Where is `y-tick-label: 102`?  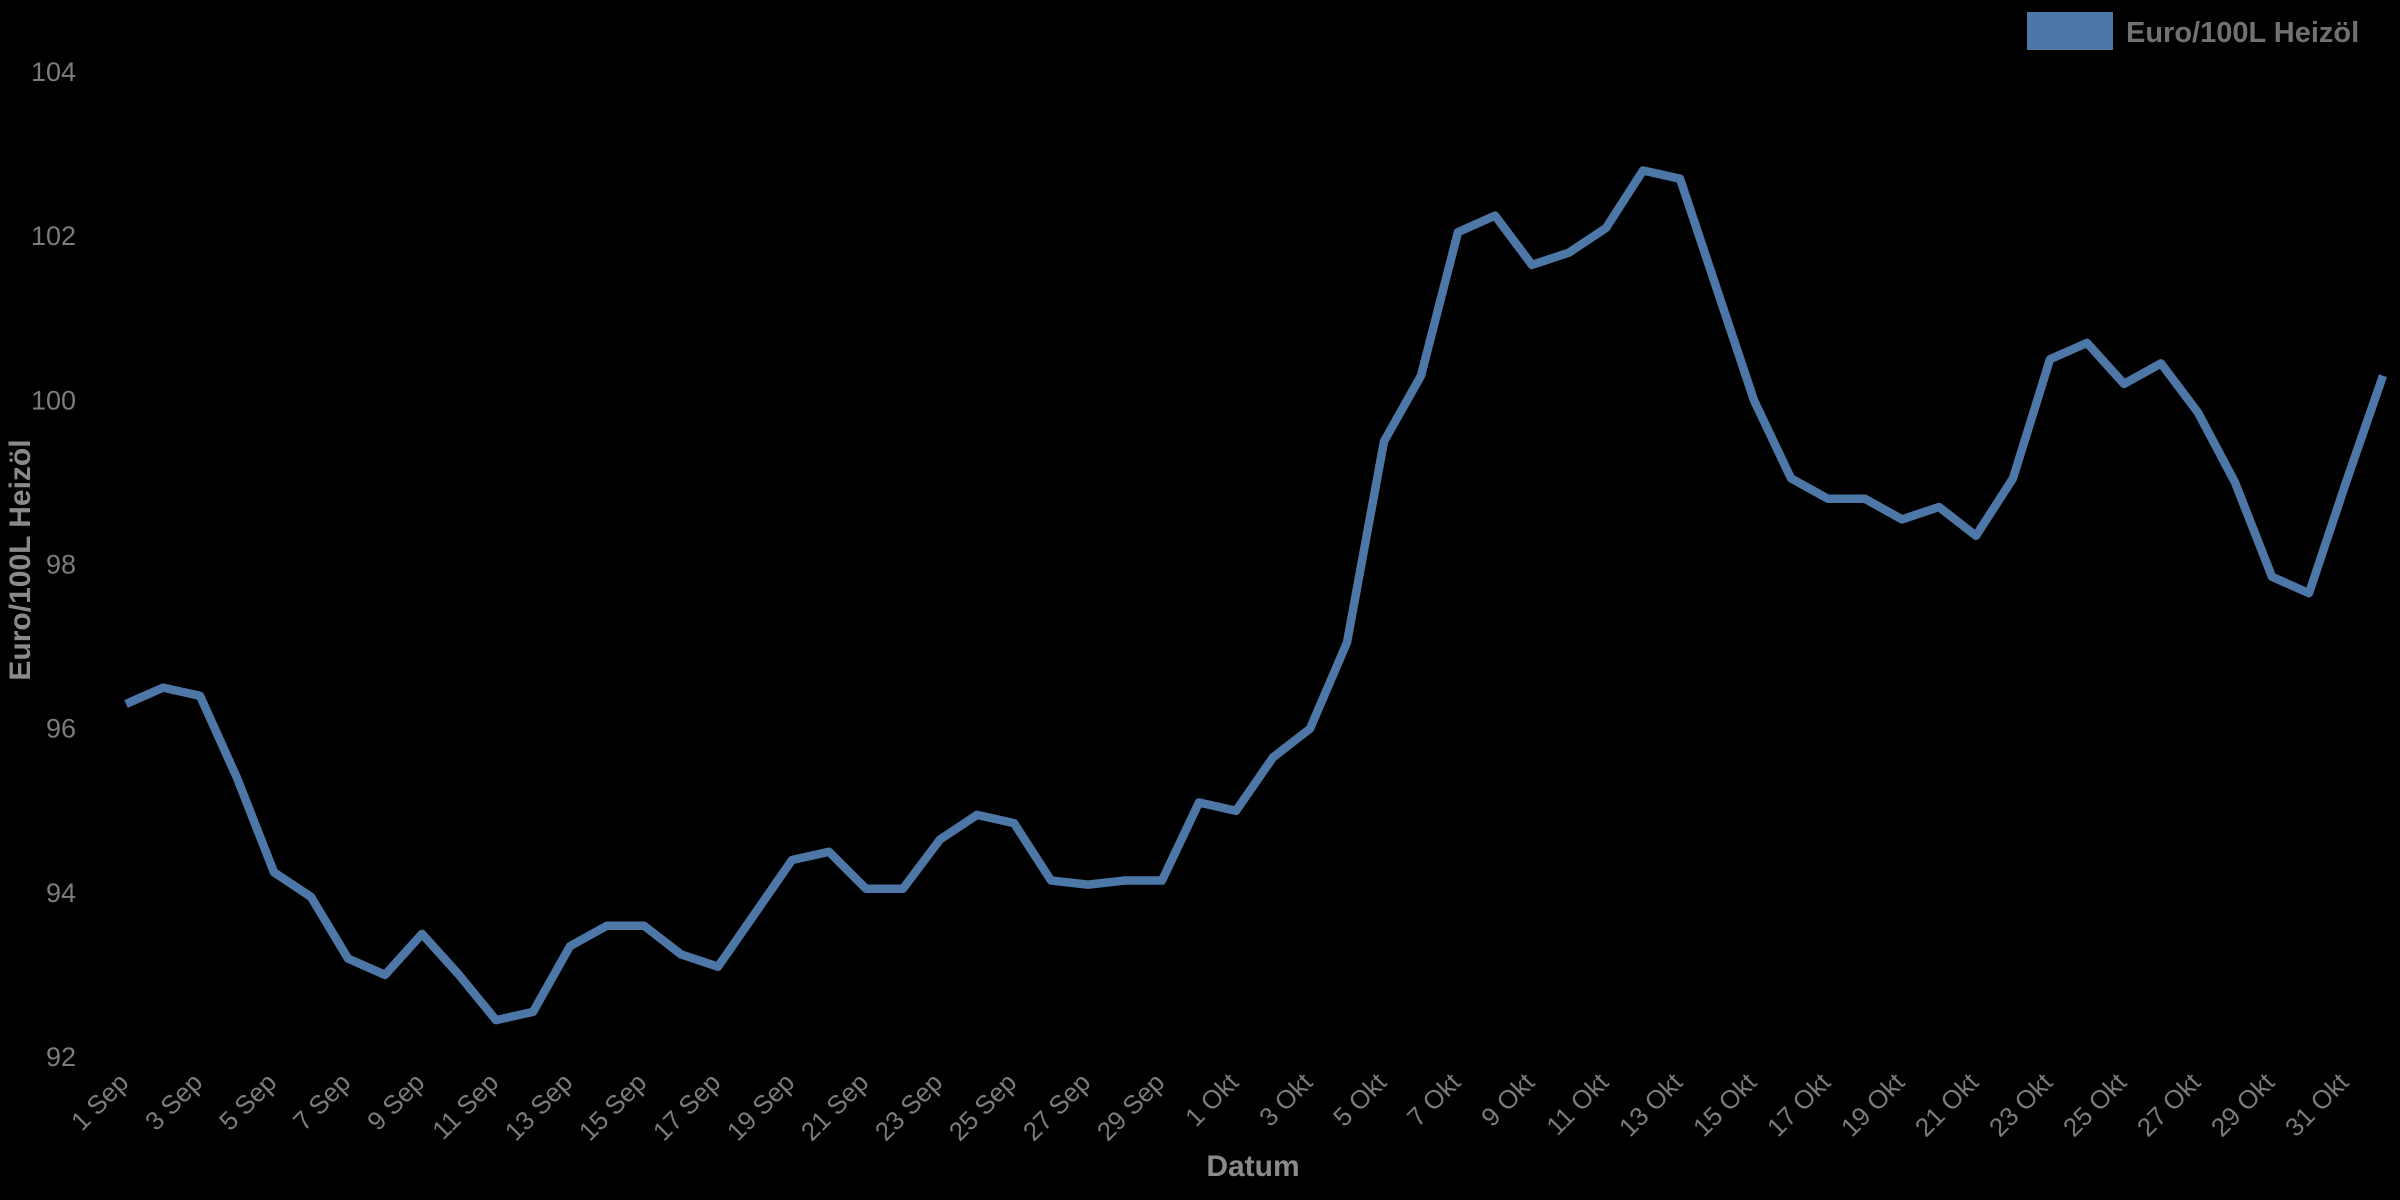 y-tick-label: 102 is located at coordinates (53, 236).